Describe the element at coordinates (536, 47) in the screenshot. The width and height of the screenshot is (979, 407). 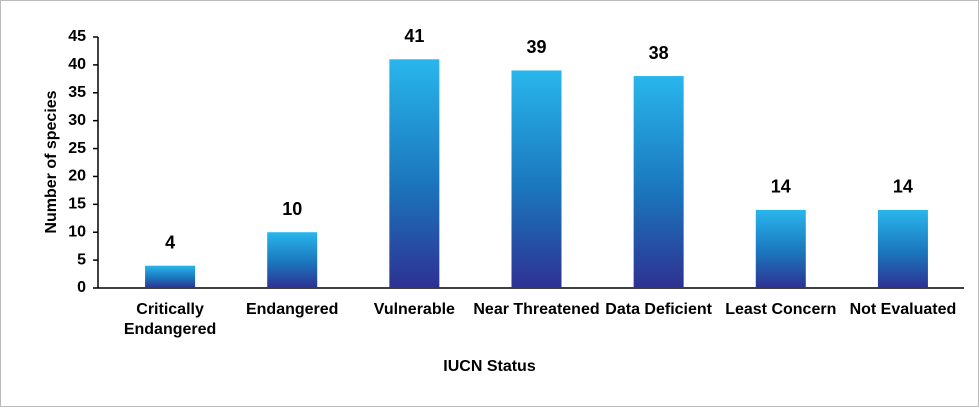
I see `data-label: 39` at that location.